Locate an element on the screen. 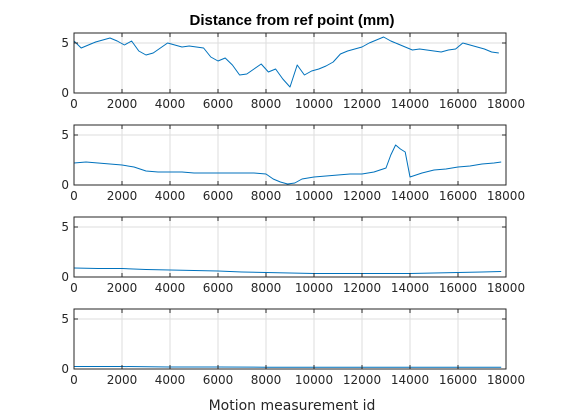 Image resolution: width=566 pixels, height=420 pixels. x-axis-label: Motion measurement id is located at coordinates (292, 406).